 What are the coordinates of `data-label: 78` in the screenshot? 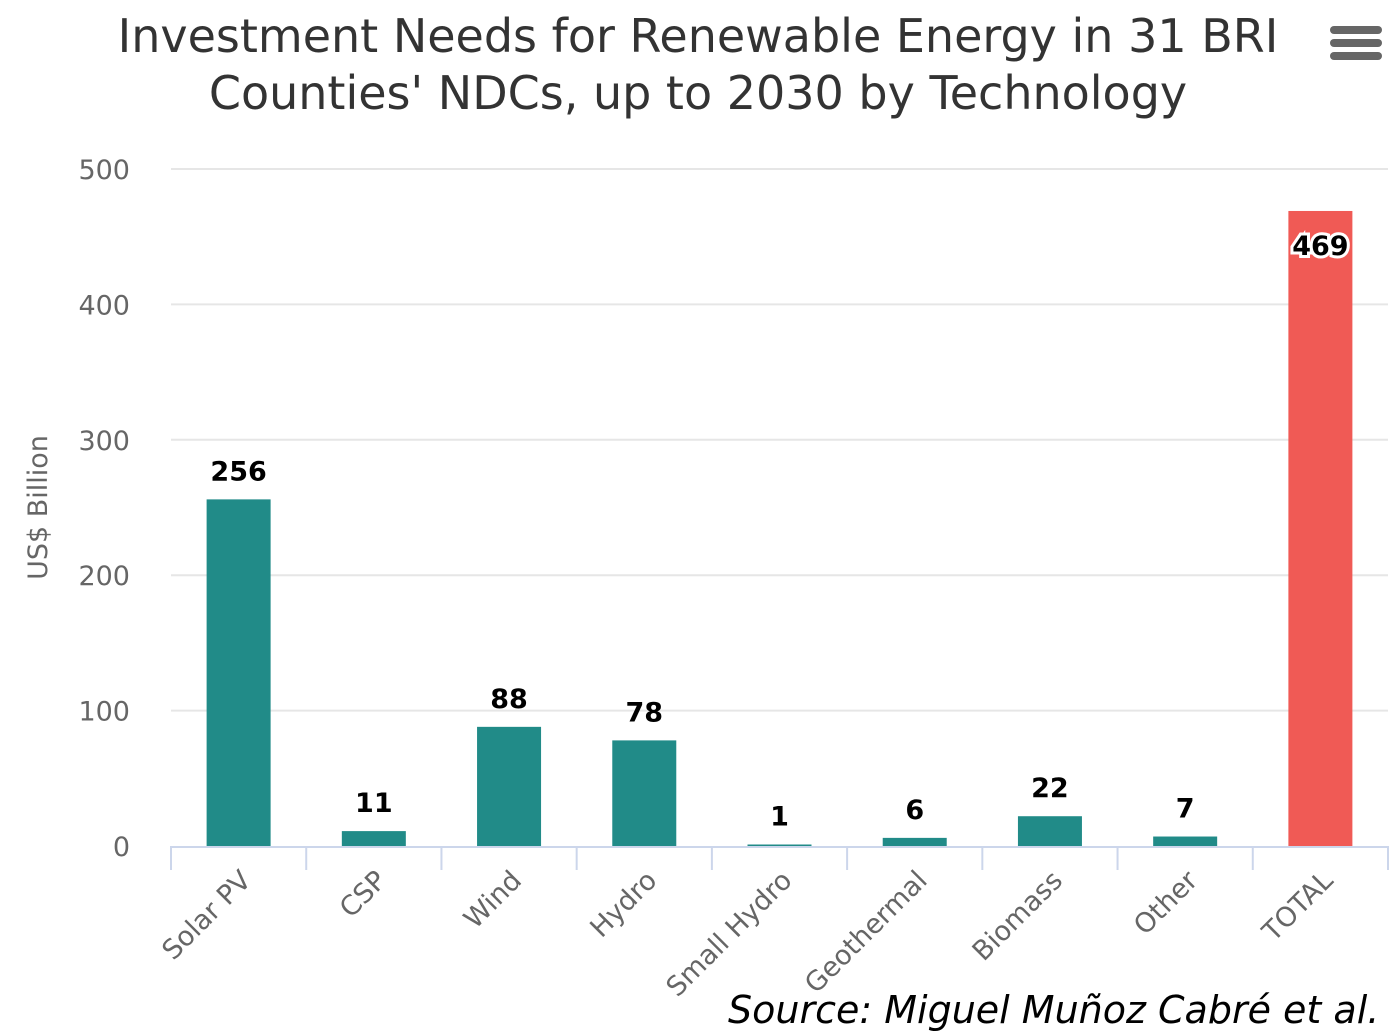 It's located at (644, 712).